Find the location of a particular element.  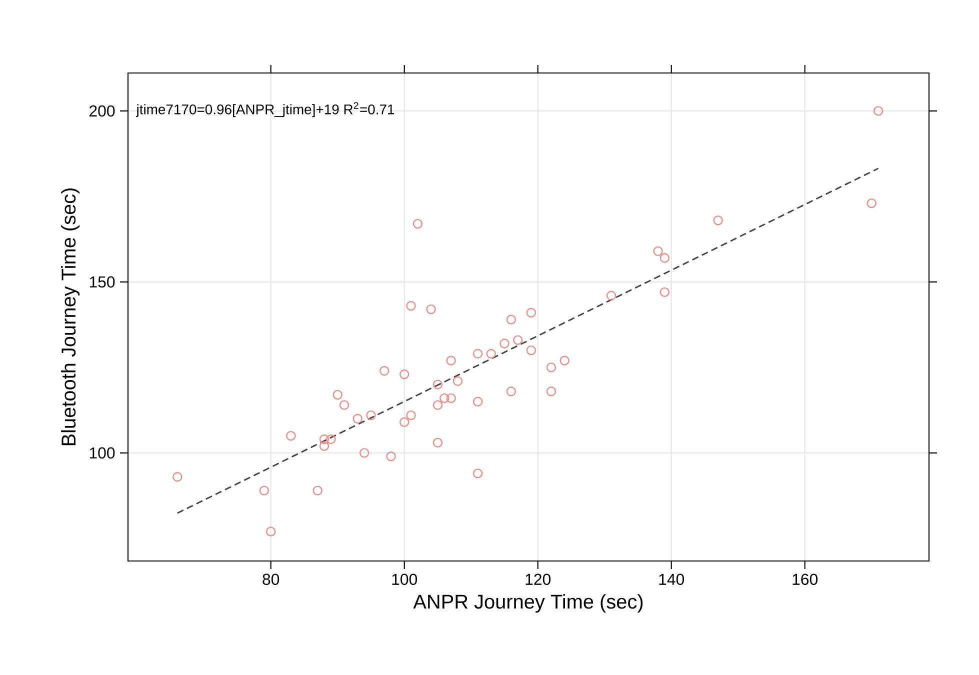

x-tick-label: 100 is located at coordinates (405, 579).